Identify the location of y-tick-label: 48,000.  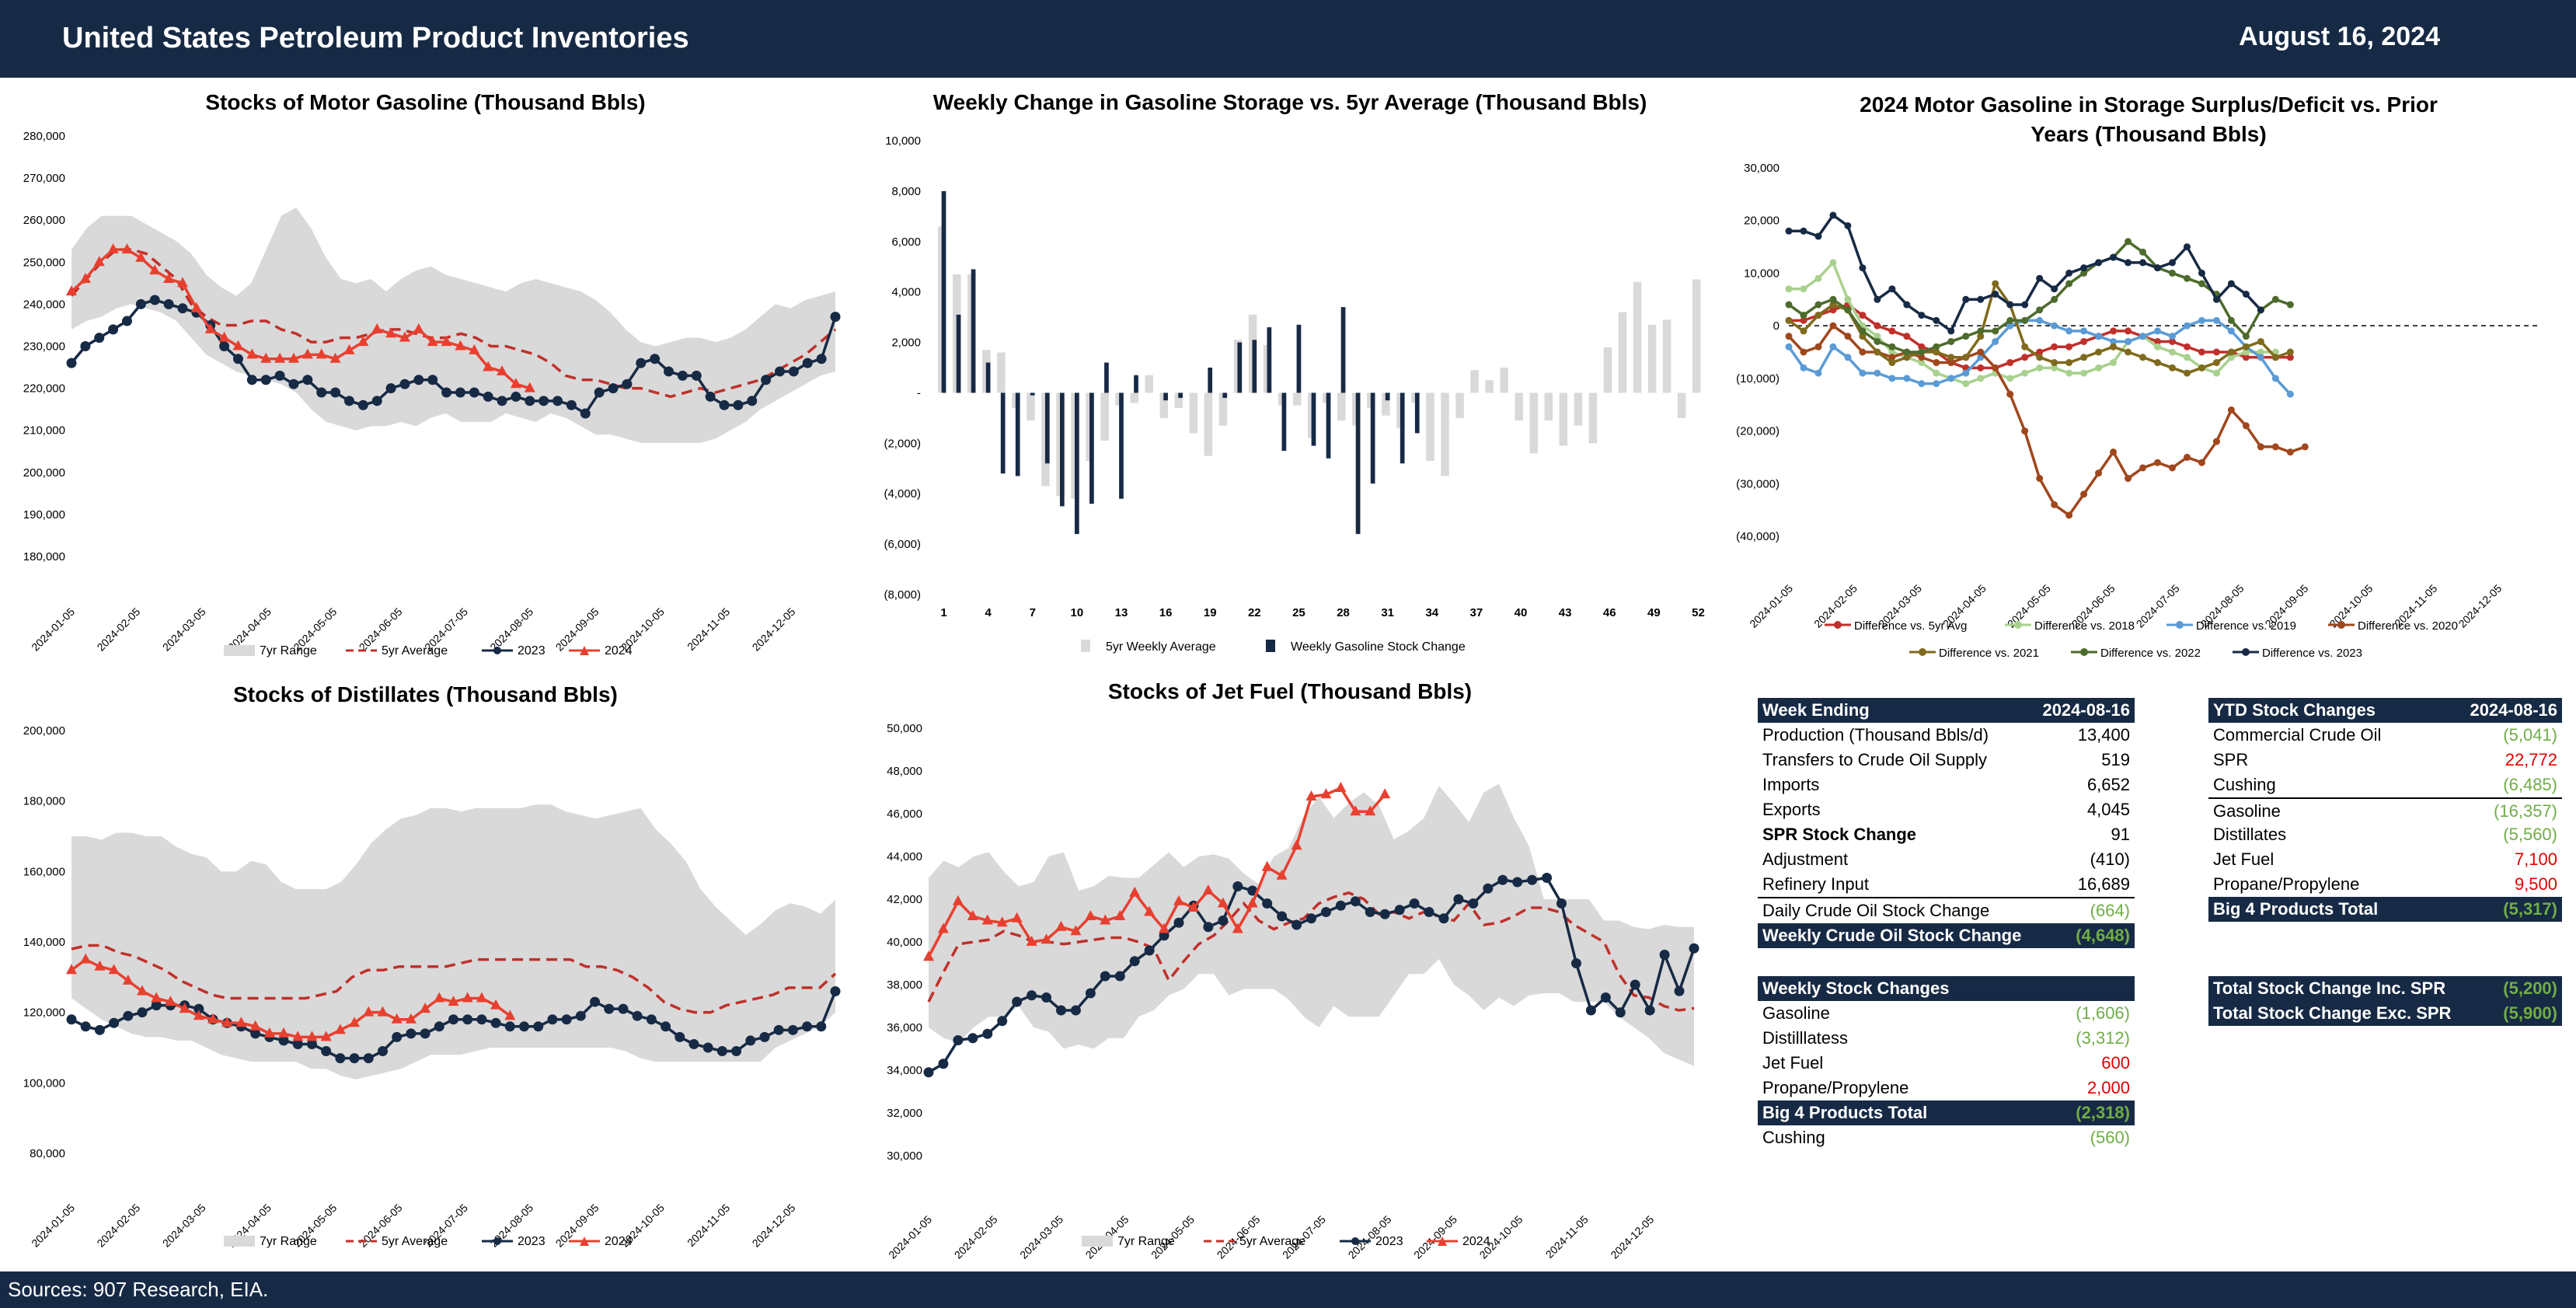
(905, 771).